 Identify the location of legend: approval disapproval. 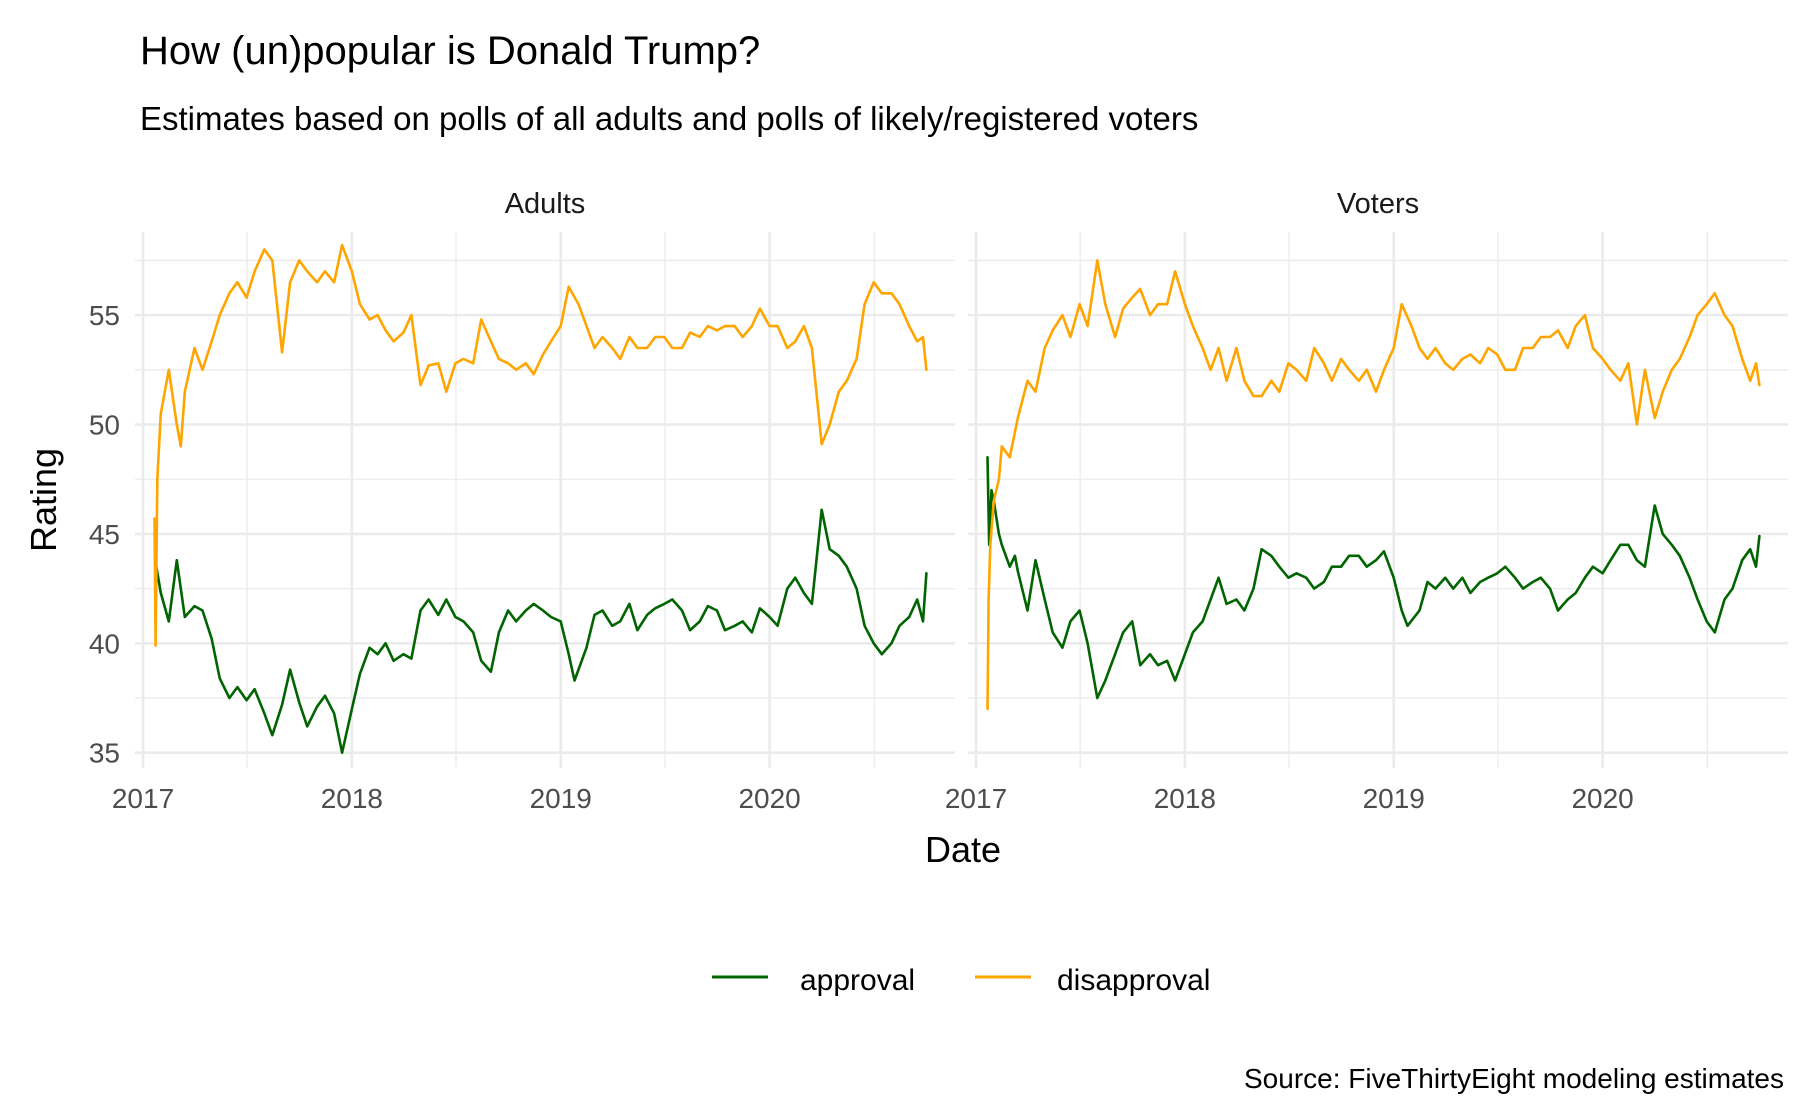
(961, 980).